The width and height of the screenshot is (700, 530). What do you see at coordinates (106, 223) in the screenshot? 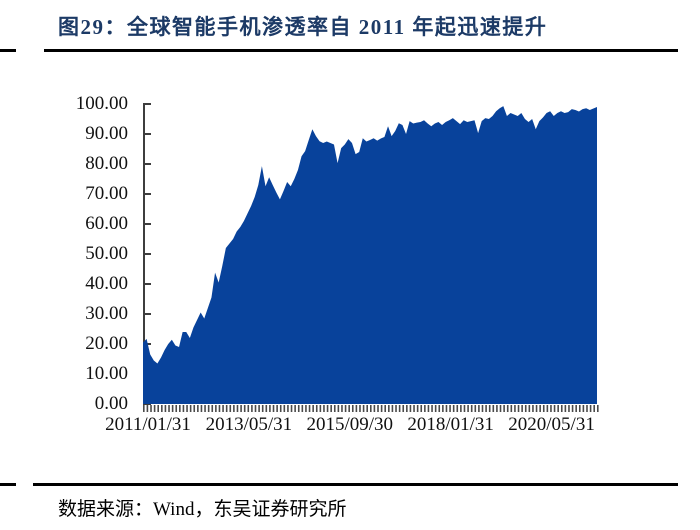
I see `y-tick-label: 60.00` at bounding box center [106, 223].